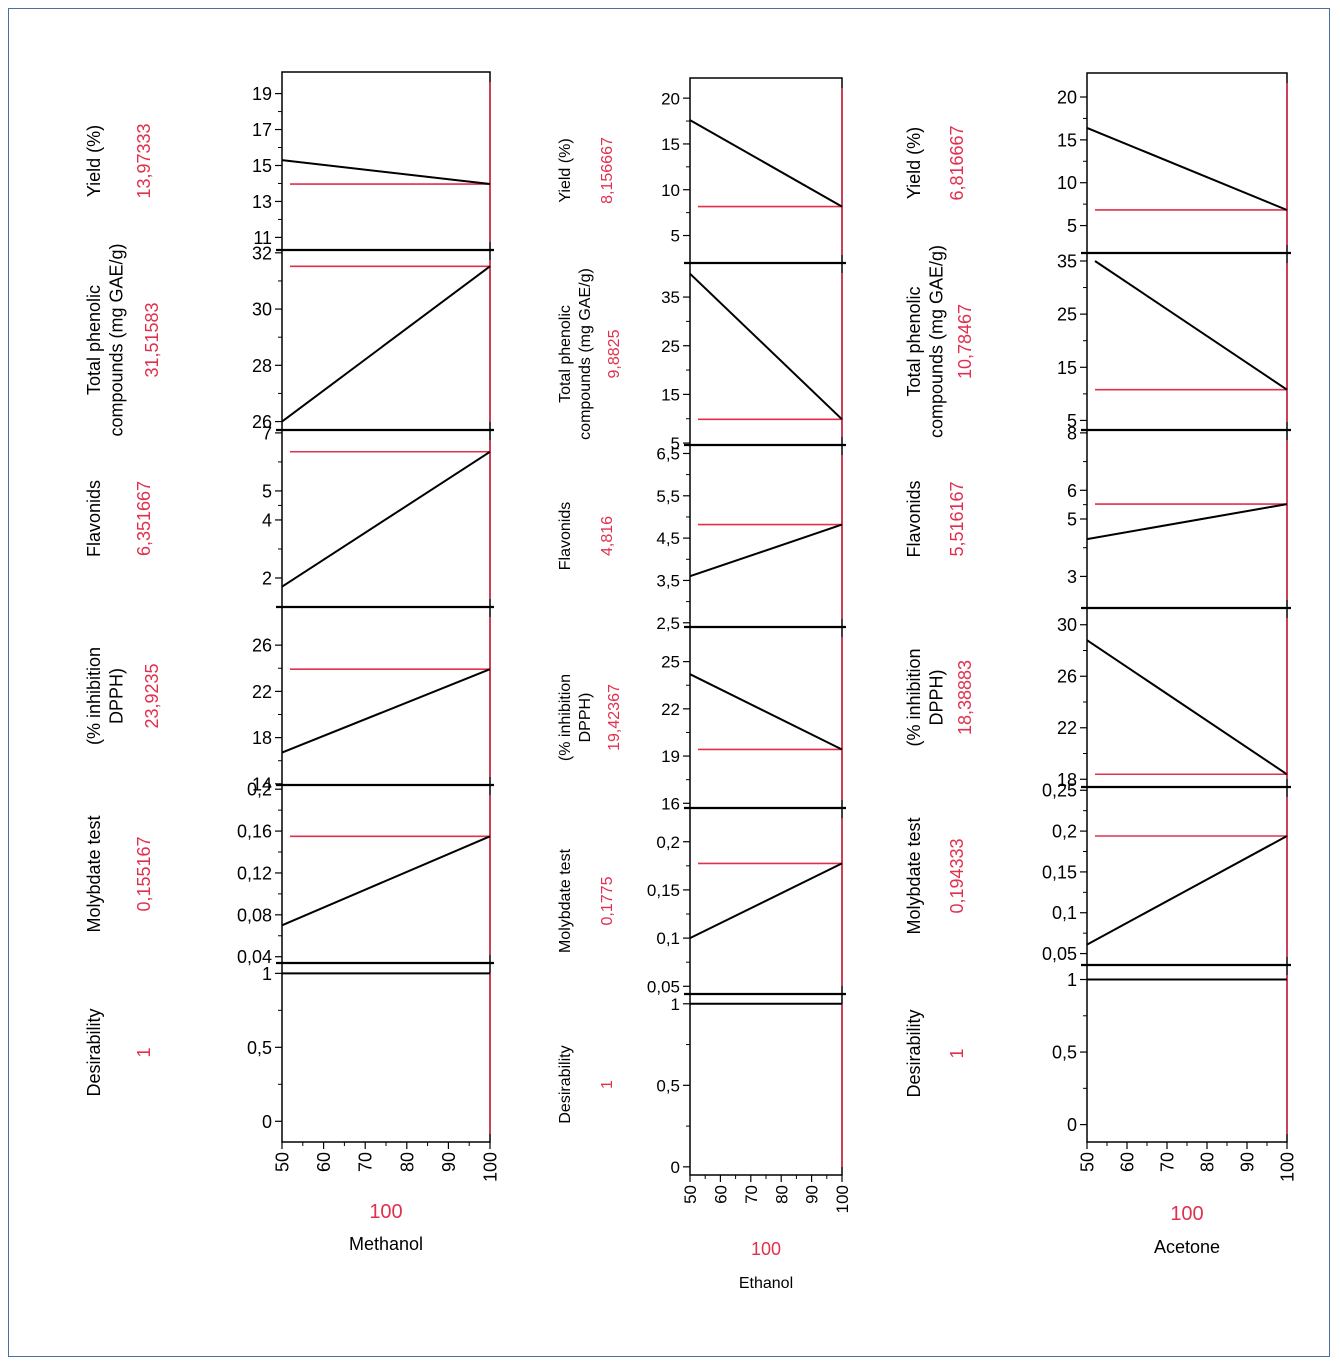  Describe the element at coordinates (586, 1084) in the screenshot. I see `ethanol-y-axis-label-group: Desirability 1` at that location.